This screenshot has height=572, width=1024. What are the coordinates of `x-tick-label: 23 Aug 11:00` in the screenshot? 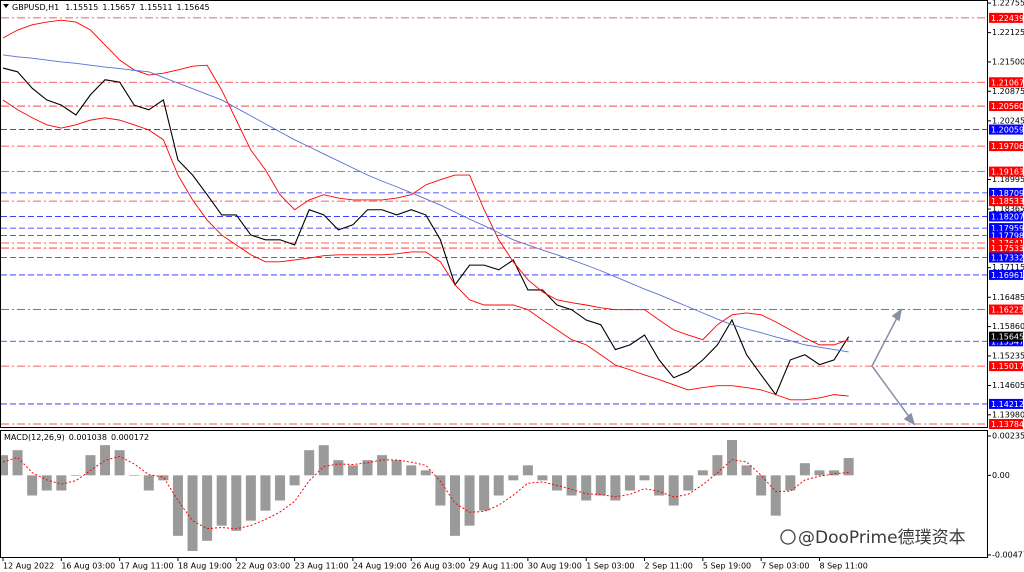 It's located at (322, 566).